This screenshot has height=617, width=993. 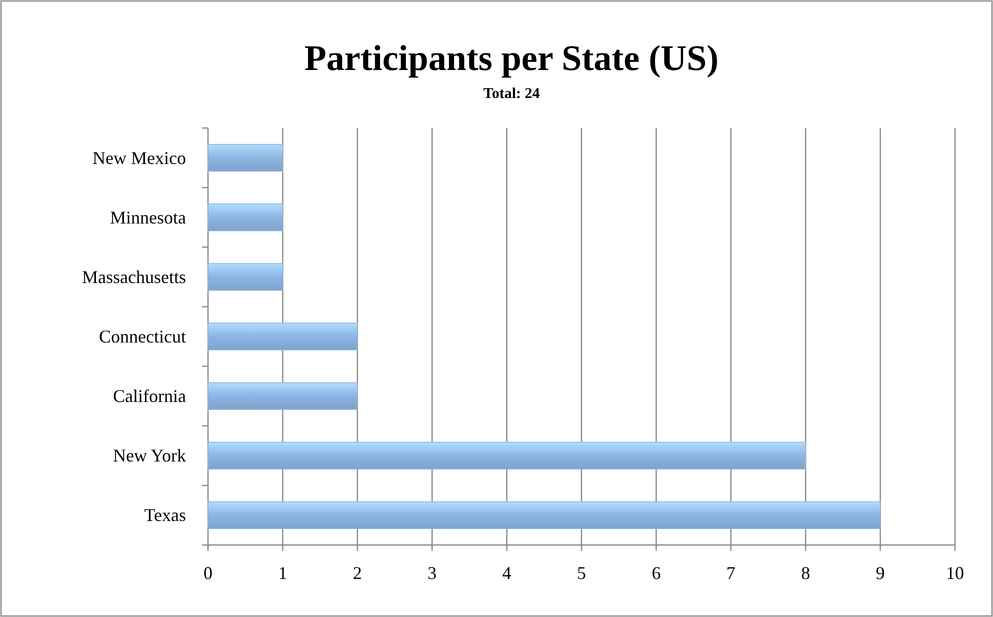 I want to click on x-tick-label: 7, so click(x=731, y=573).